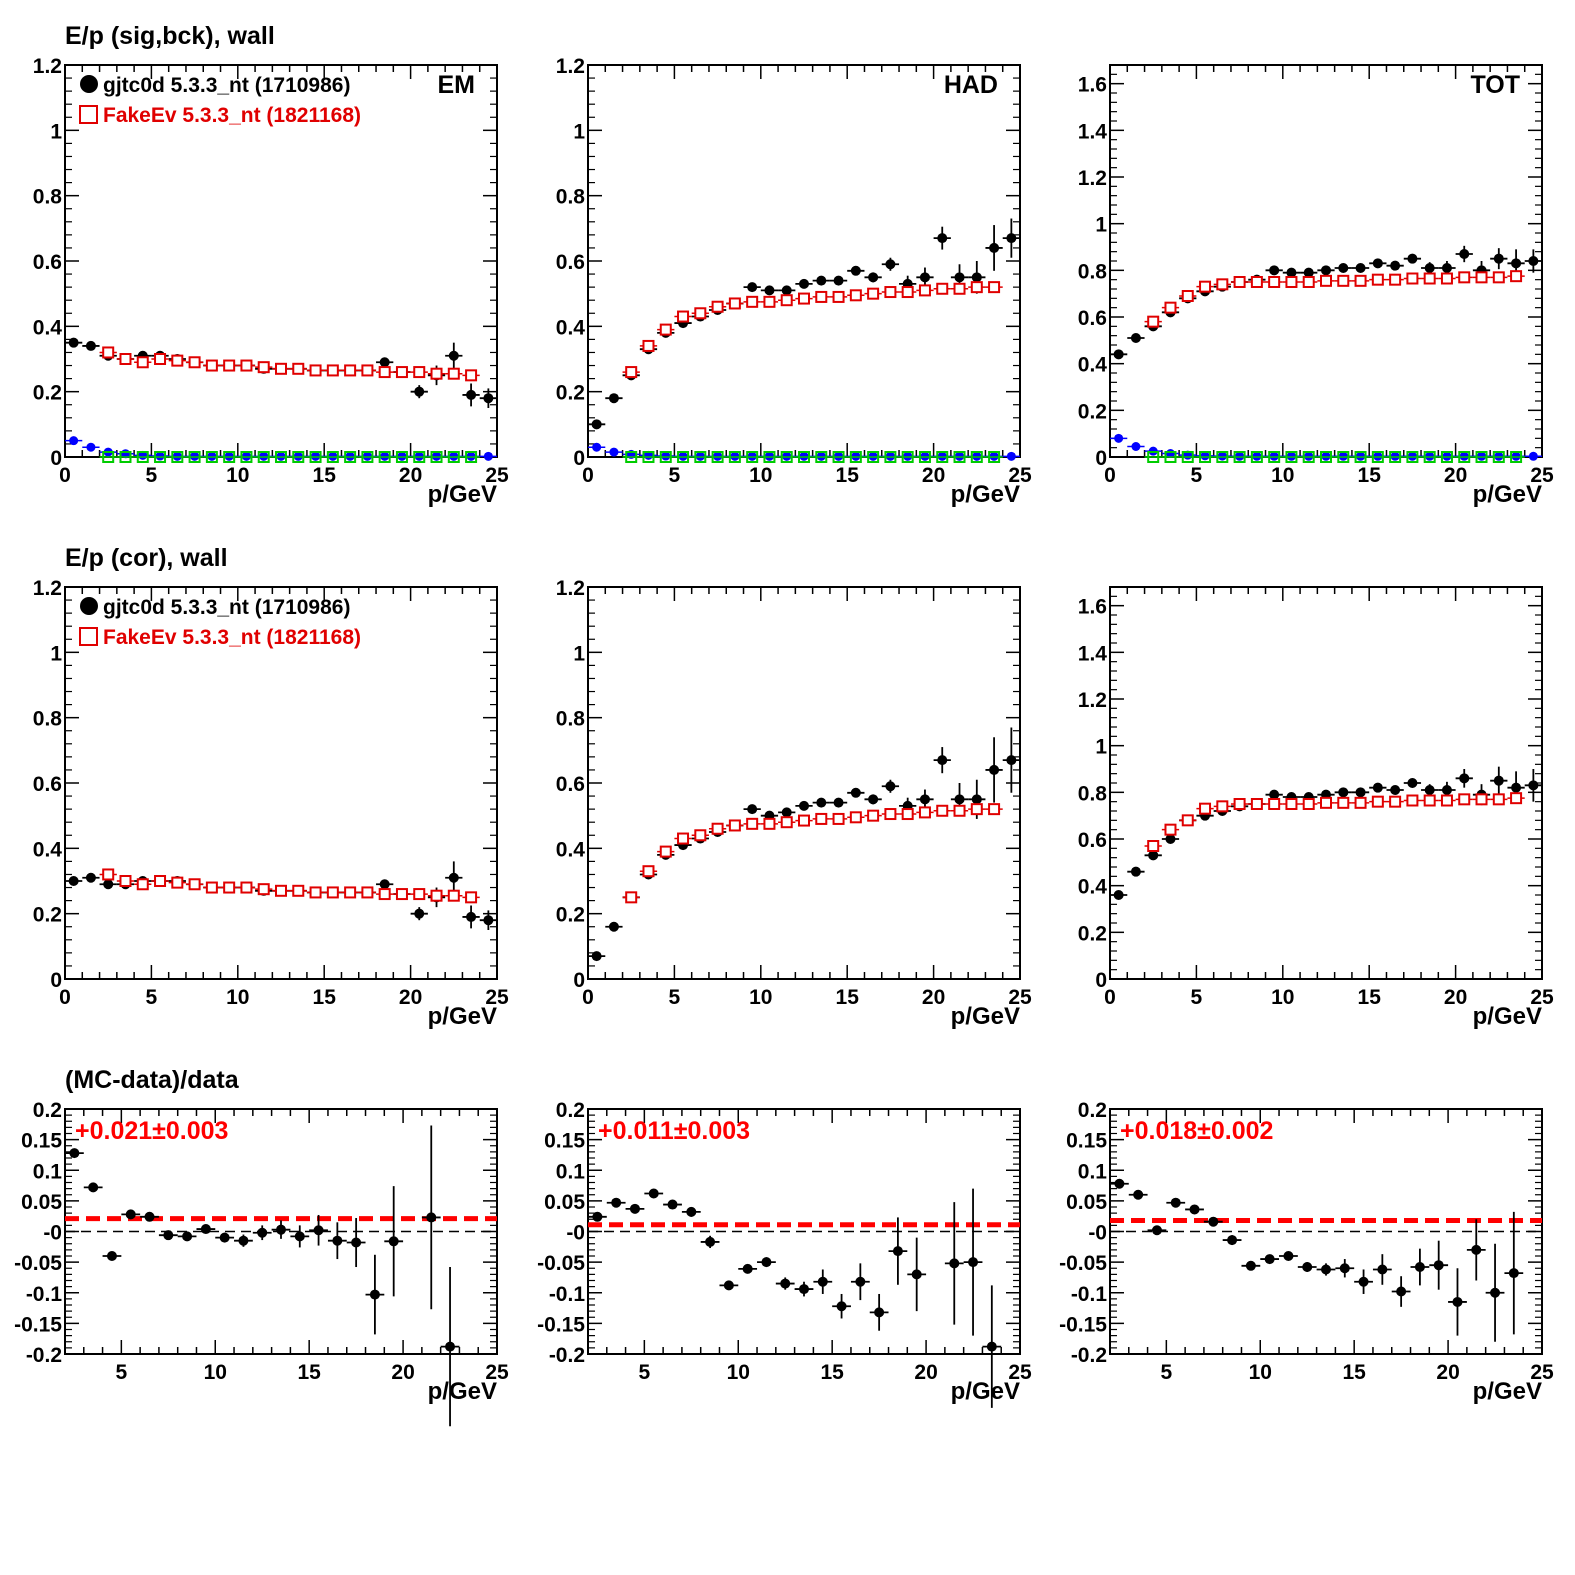 Image resolution: width=1575 pixels, height=1575 pixels. What do you see at coordinates (289, 457) in the screenshot?
I see `series-bkg_mc` at bounding box center [289, 457].